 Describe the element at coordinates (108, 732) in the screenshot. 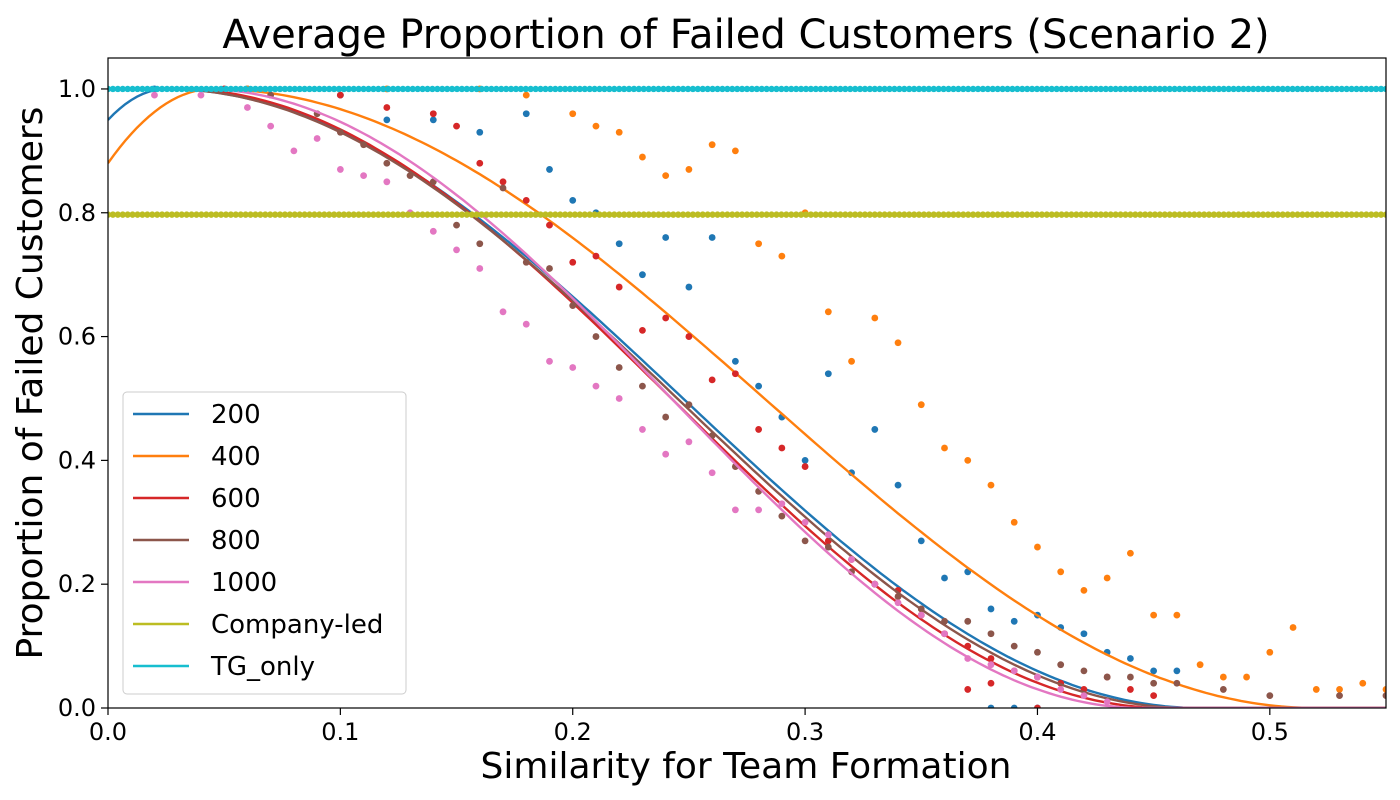

I see `x-tick-label: 0.0` at that location.